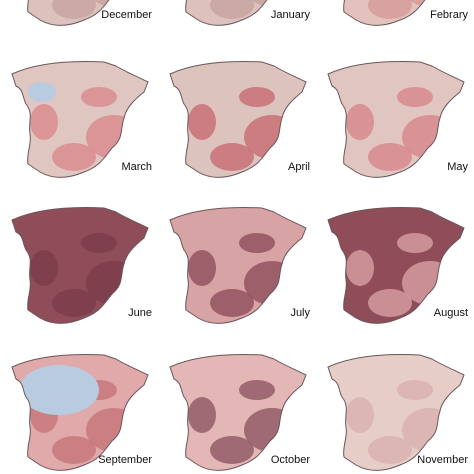  I want to click on month-label: July, so click(300, 313).